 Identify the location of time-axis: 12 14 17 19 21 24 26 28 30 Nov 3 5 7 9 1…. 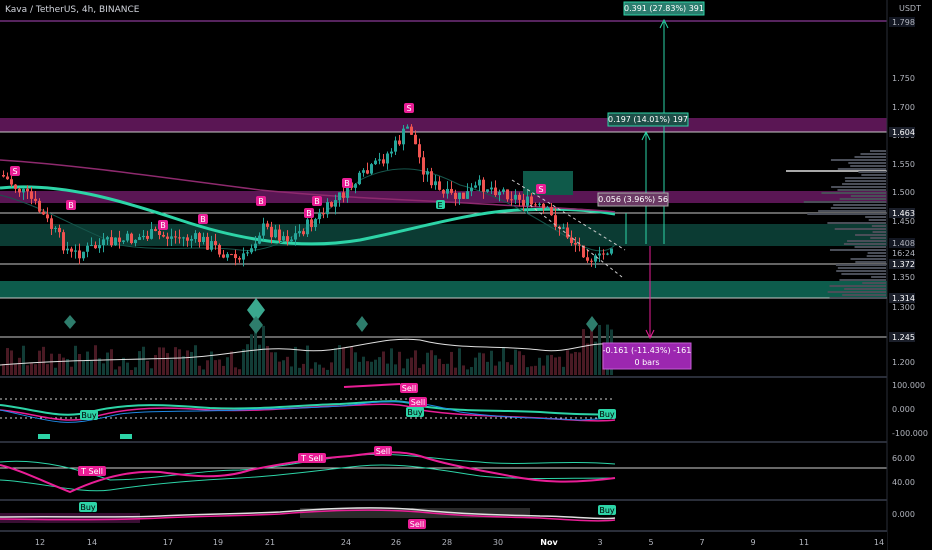
(443, 541).